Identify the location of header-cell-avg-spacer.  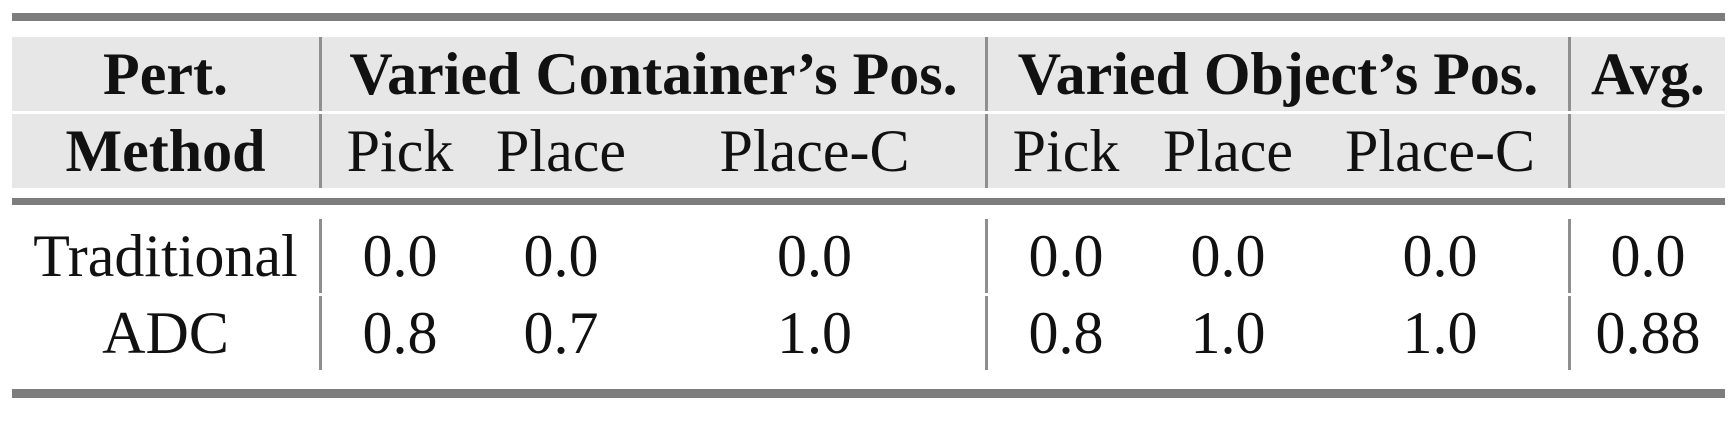
(1648, 151).